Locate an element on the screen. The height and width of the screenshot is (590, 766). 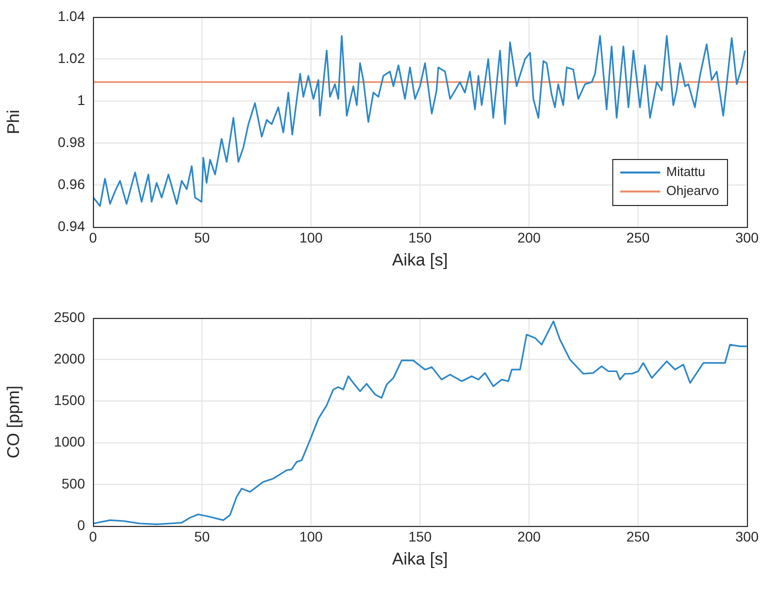
y-tick-label: 0.96 is located at coordinates (72, 184).